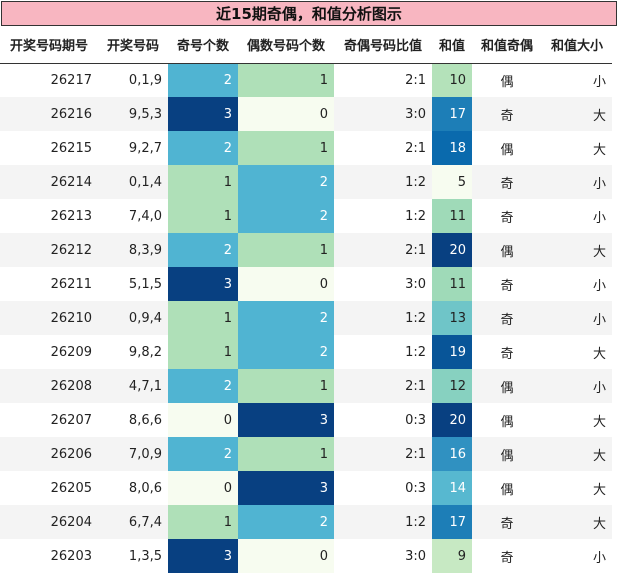  What do you see at coordinates (309, 13) in the screenshot?
I see `chart-title: 近15期奇偶，和值分析图示` at bounding box center [309, 13].